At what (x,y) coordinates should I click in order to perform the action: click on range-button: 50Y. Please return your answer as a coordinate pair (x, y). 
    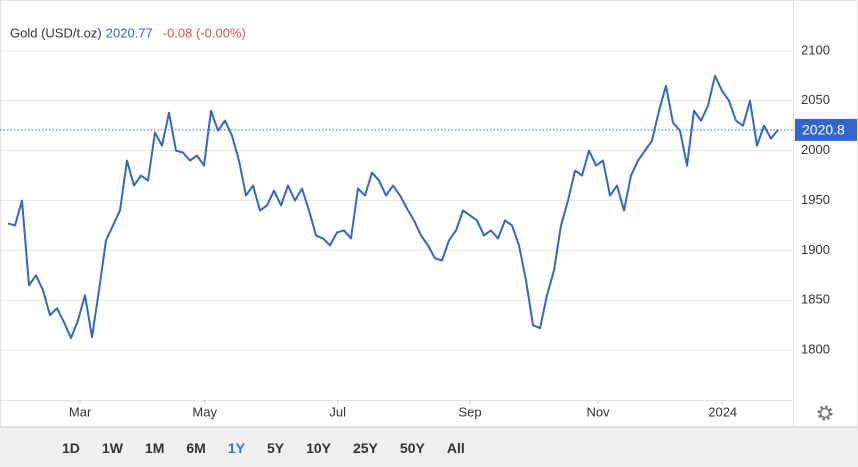
    Looking at the image, I should click on (412, 447).